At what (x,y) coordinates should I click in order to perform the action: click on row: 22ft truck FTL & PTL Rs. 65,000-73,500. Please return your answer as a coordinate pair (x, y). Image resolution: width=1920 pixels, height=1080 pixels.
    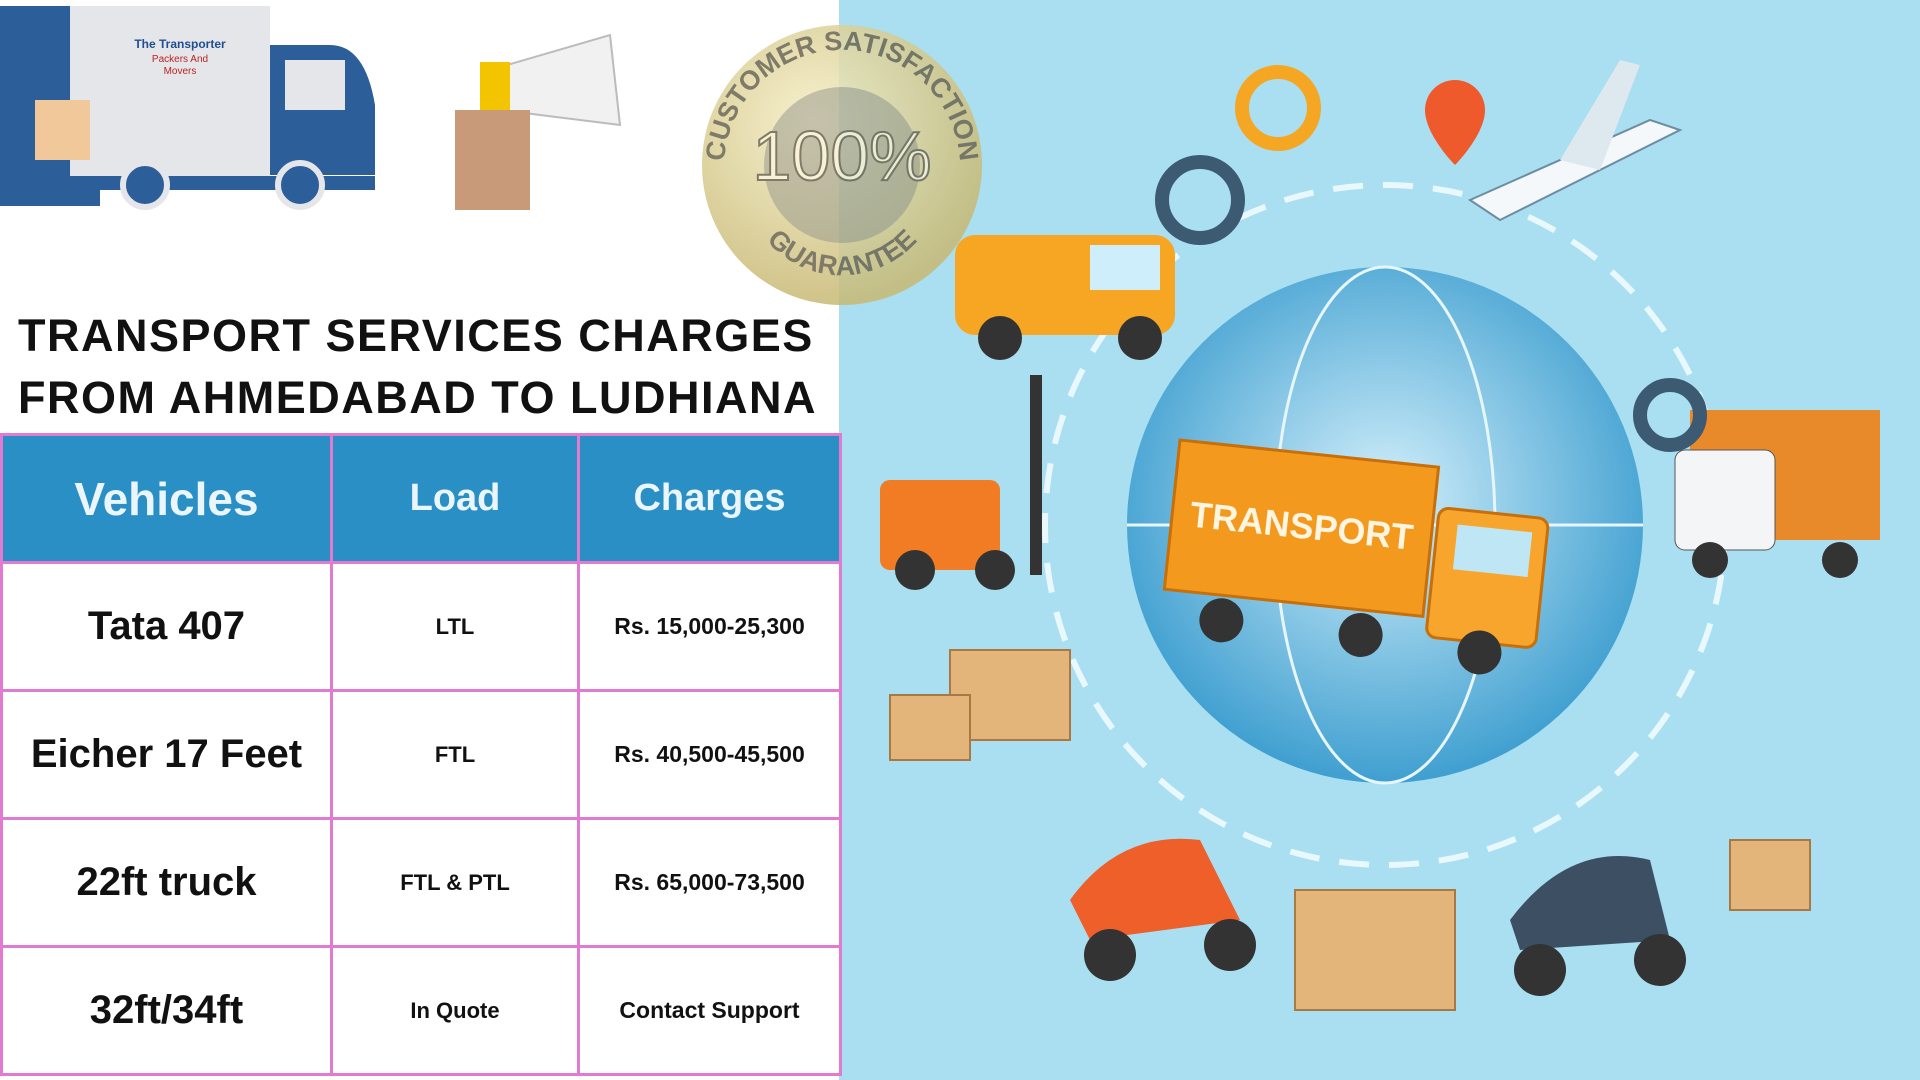
    Looking at the image, I should click on (421, 882).